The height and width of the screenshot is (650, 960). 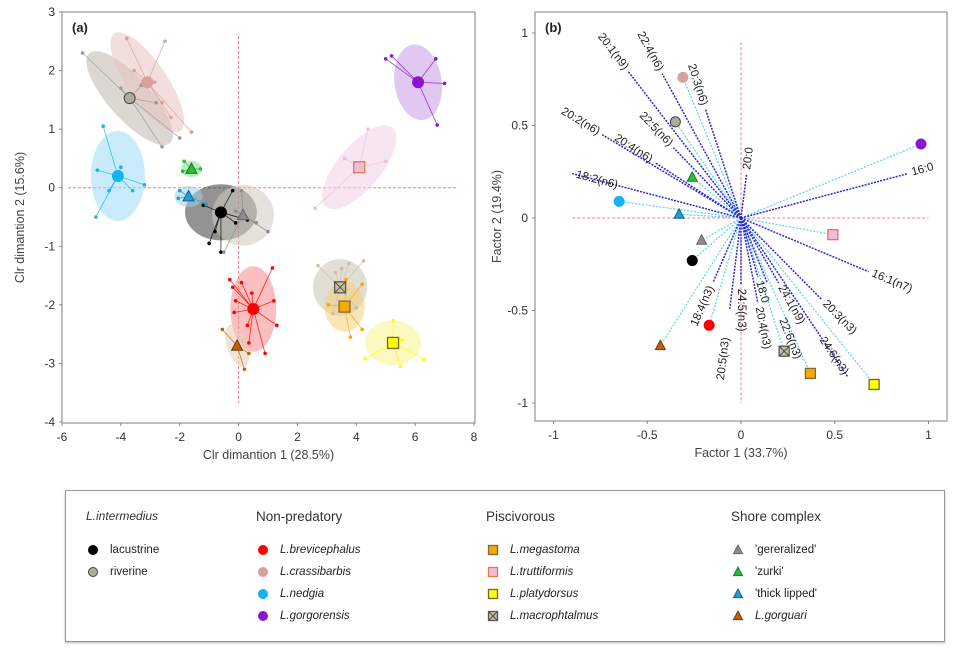 What do you see at coordinates (553, 435) in the screenshot?
I see `x-tick-label: -1` at bounding box center [553, 435].